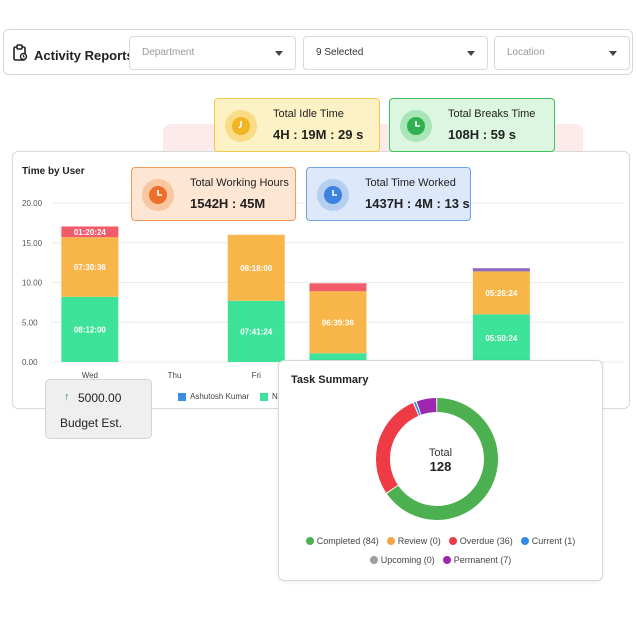 The image size is (636, 636). I want to click on selection-dropdown-label: 9 Selected, so click(340, 52).